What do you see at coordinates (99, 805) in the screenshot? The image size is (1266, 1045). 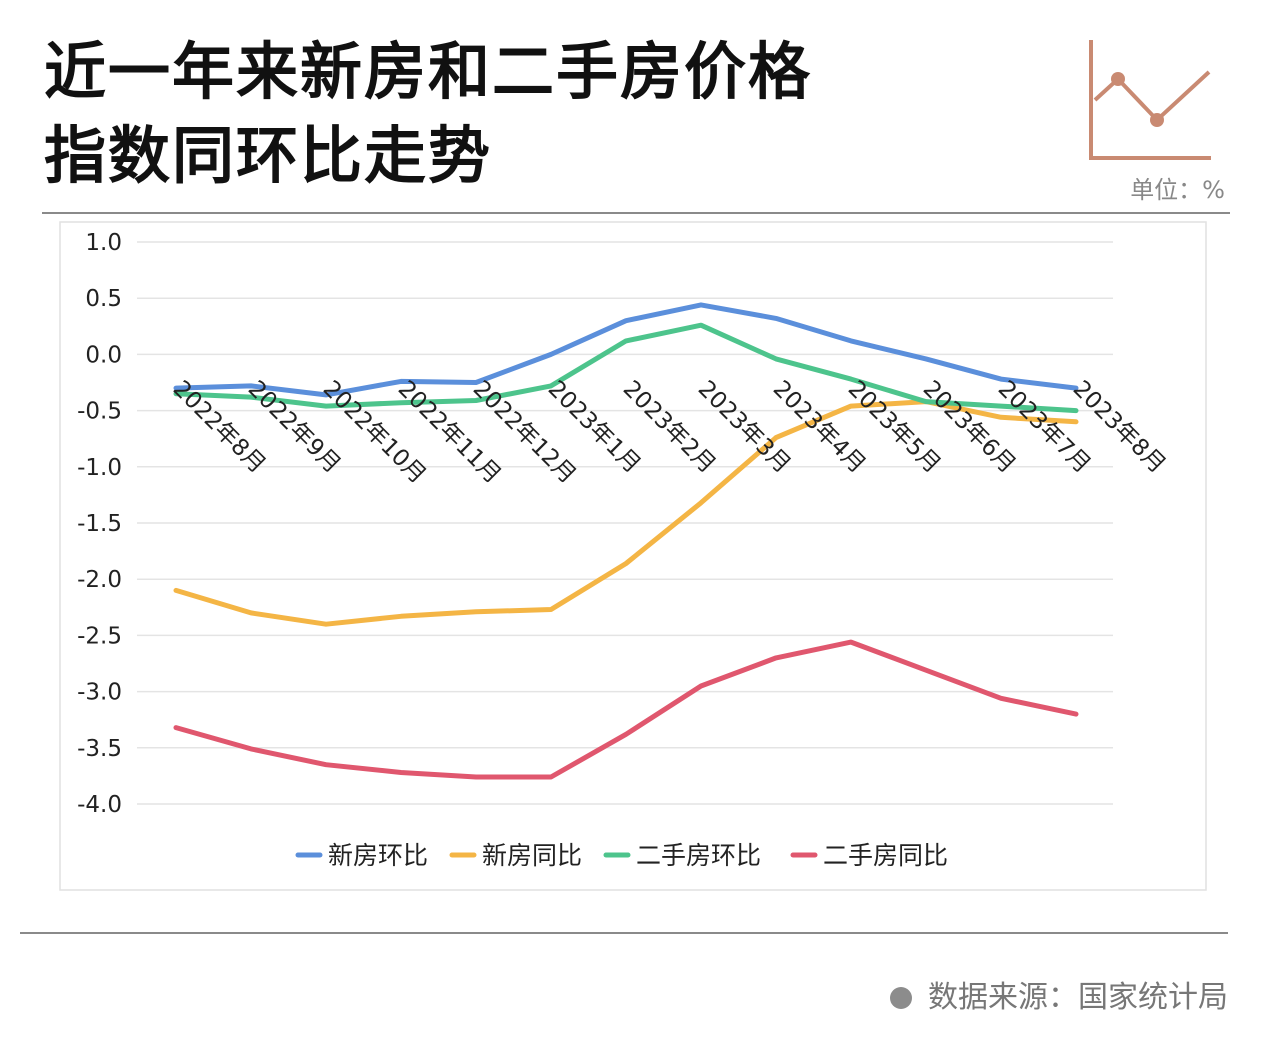 I see `y-tick-label: -4.0` at bounding box center [99, 805].